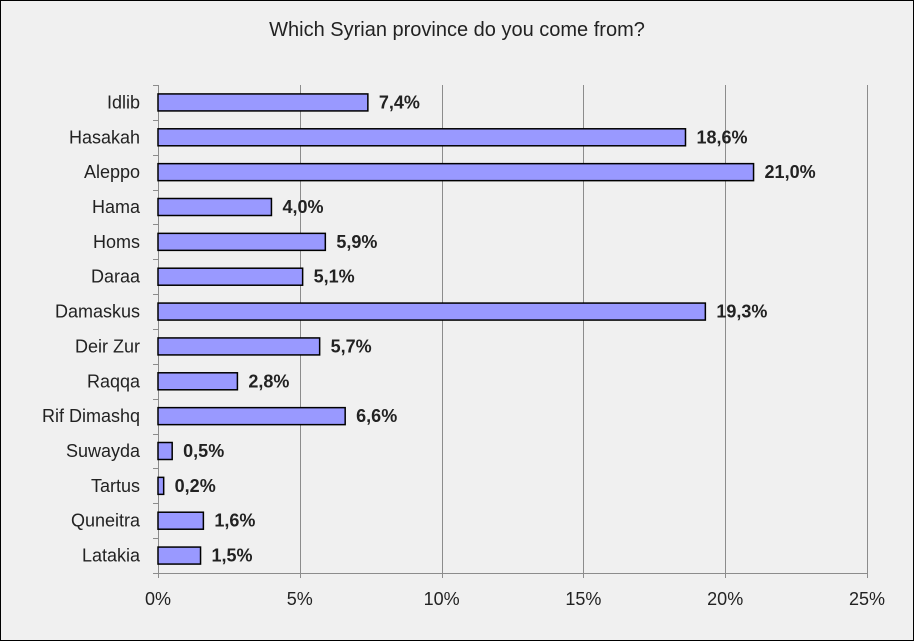 This screenshot has height=641, width=914. I want to click on category-label: Daraa, so click(116, 277).